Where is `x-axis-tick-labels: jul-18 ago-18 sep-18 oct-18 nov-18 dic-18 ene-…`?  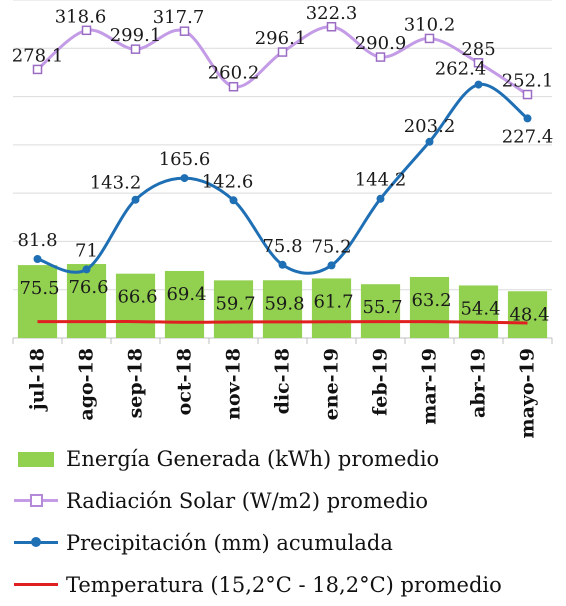 x-axis-tick-labels: jul-18 ago-18 sep-18 oct-18 nov-18 dic-18 ene-… is located at coordinates (283, 393).